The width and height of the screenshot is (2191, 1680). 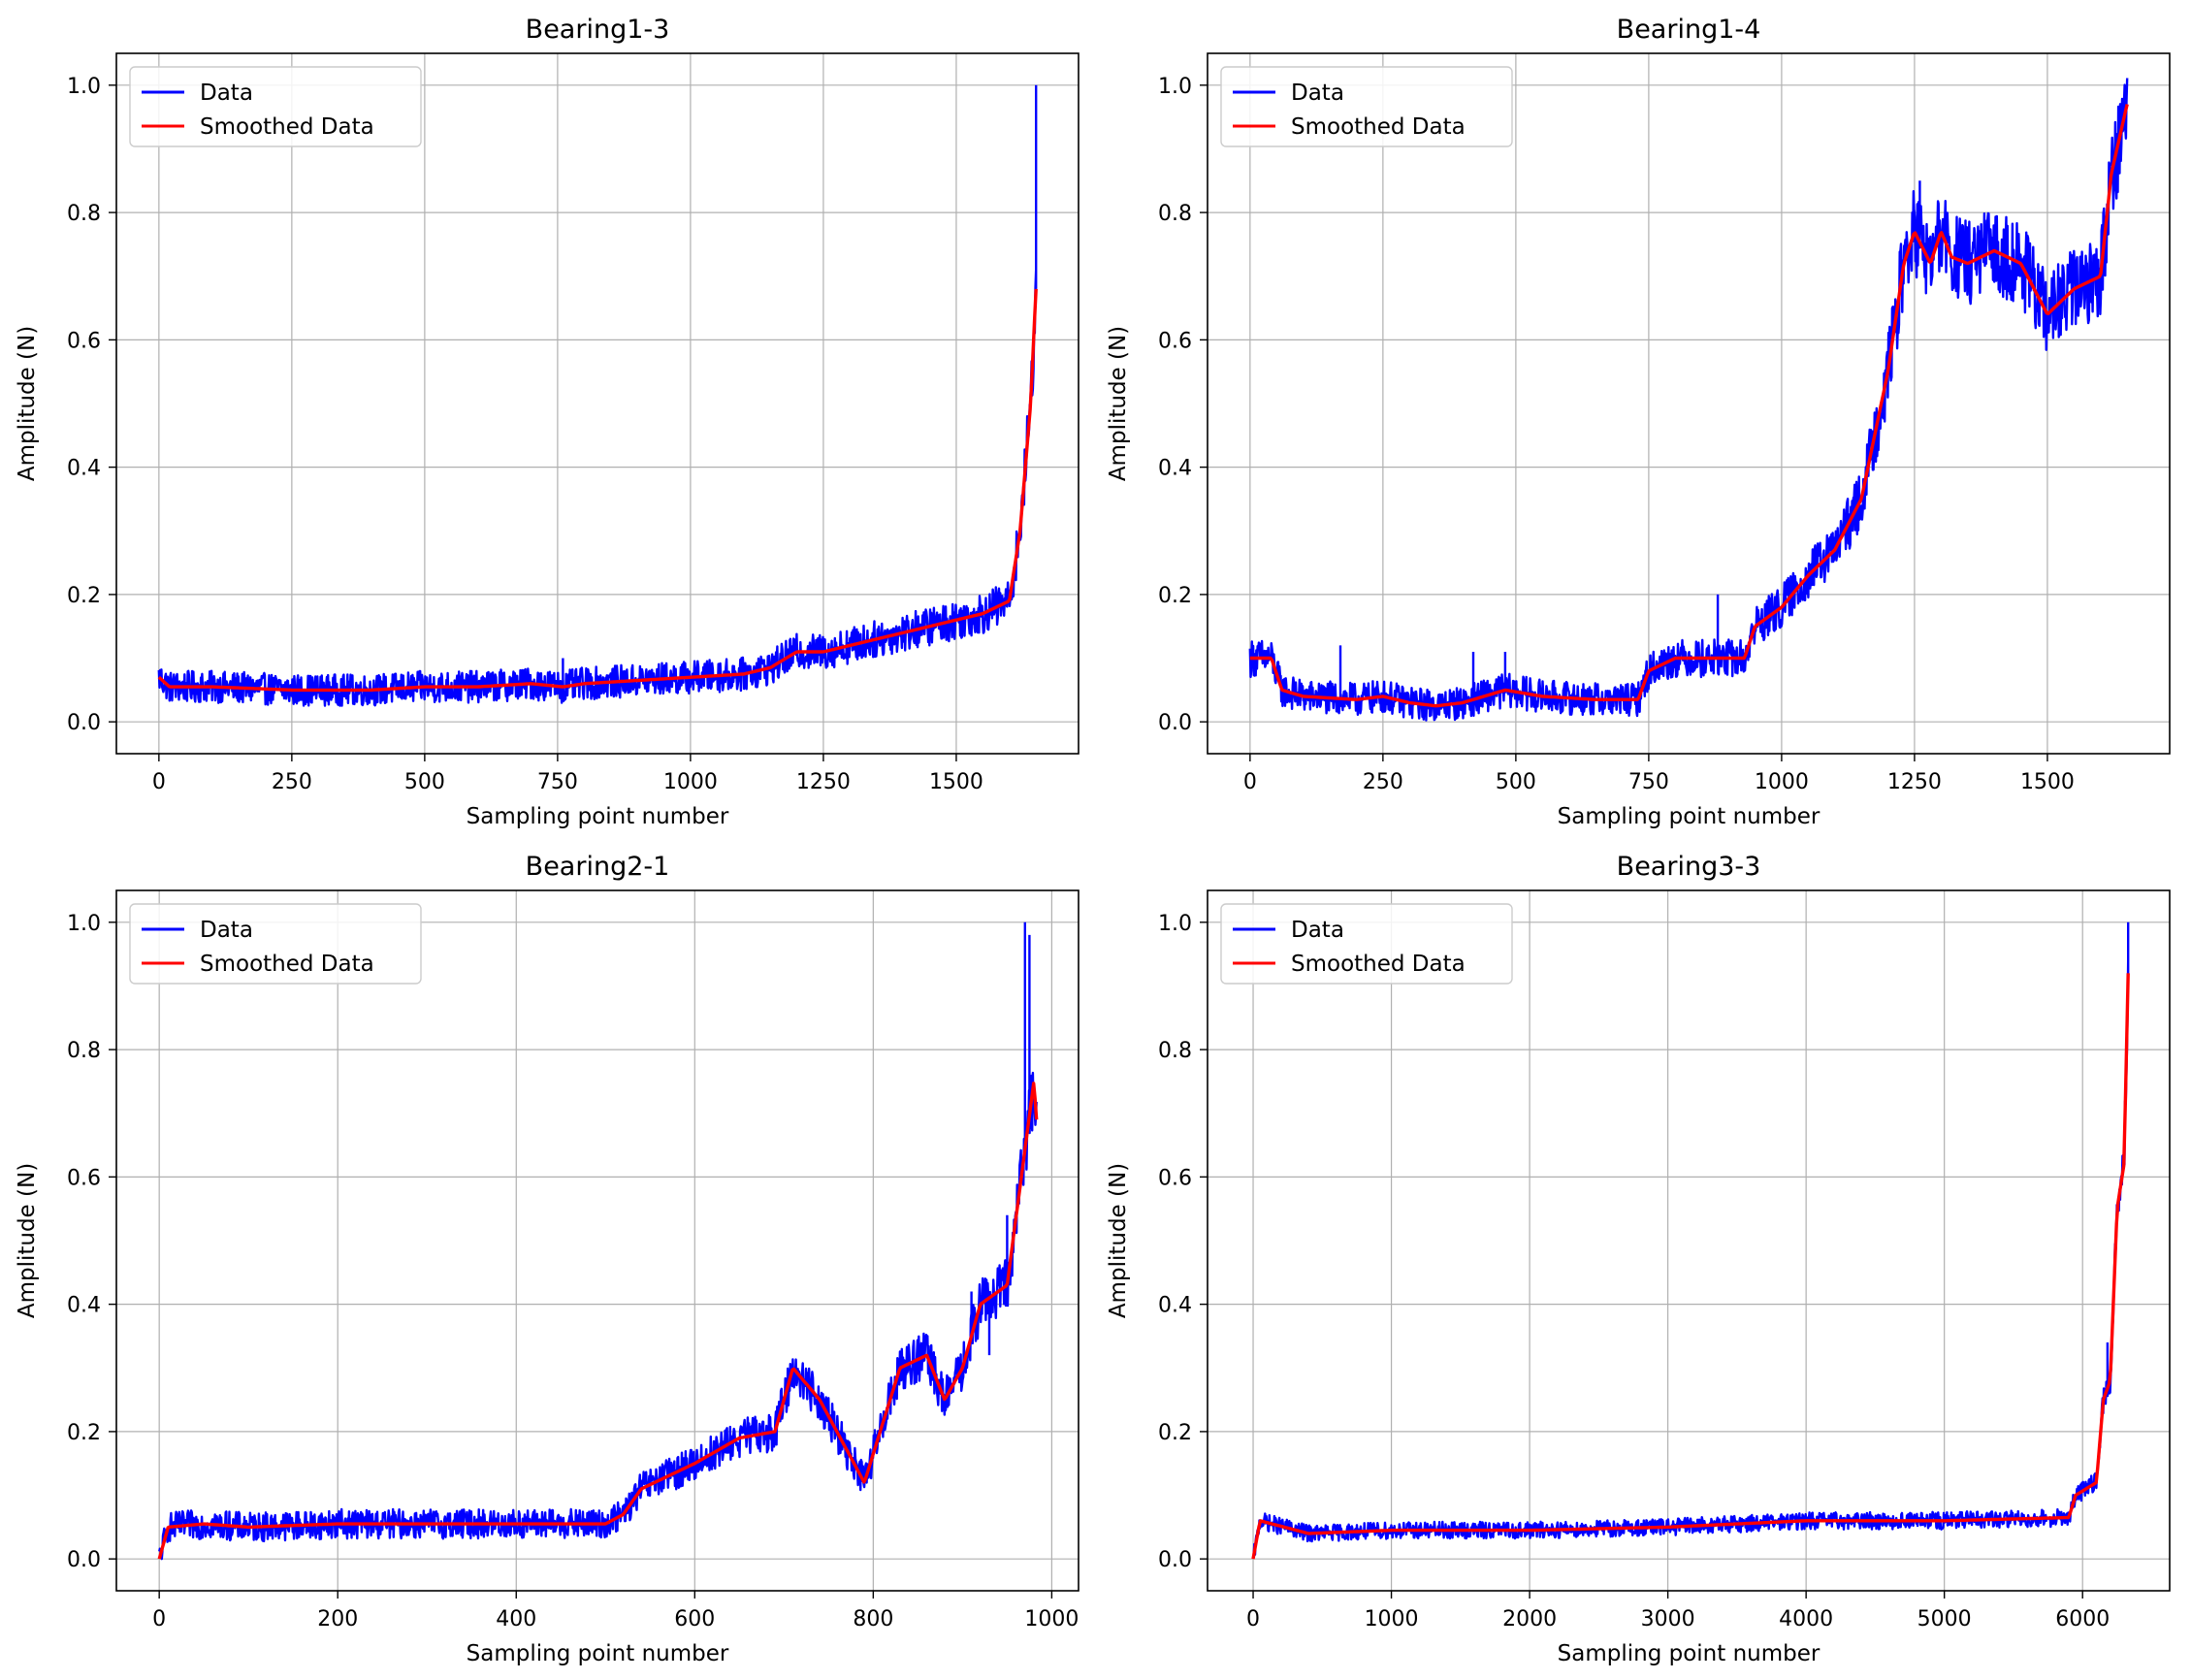 I want to click on x-tick-label: 2000, so click(x=1529, y=1619).